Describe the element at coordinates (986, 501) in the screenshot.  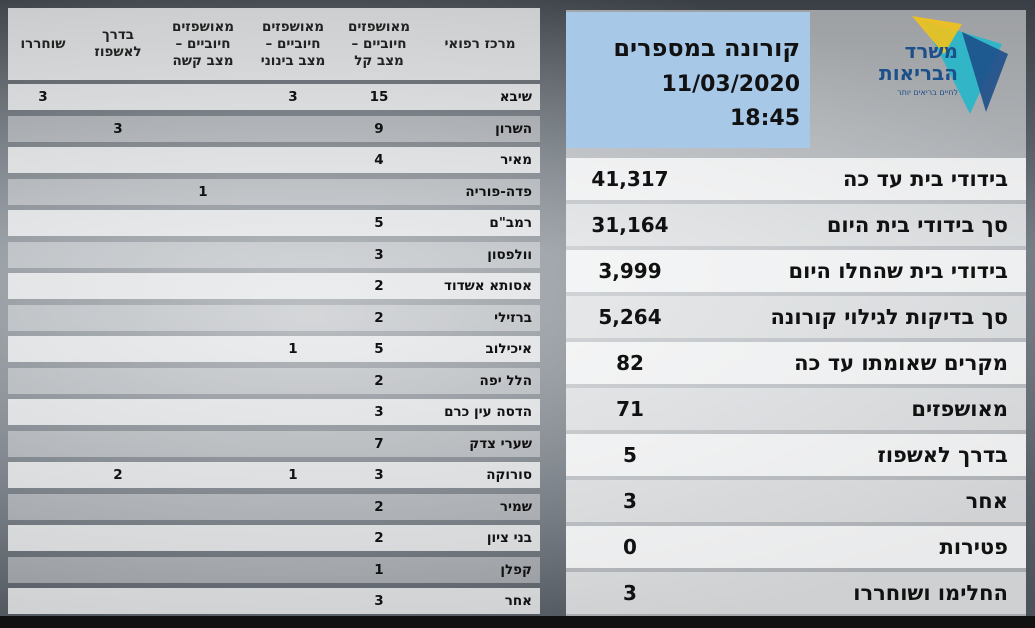
I see `stat-label: אחר` at that location.